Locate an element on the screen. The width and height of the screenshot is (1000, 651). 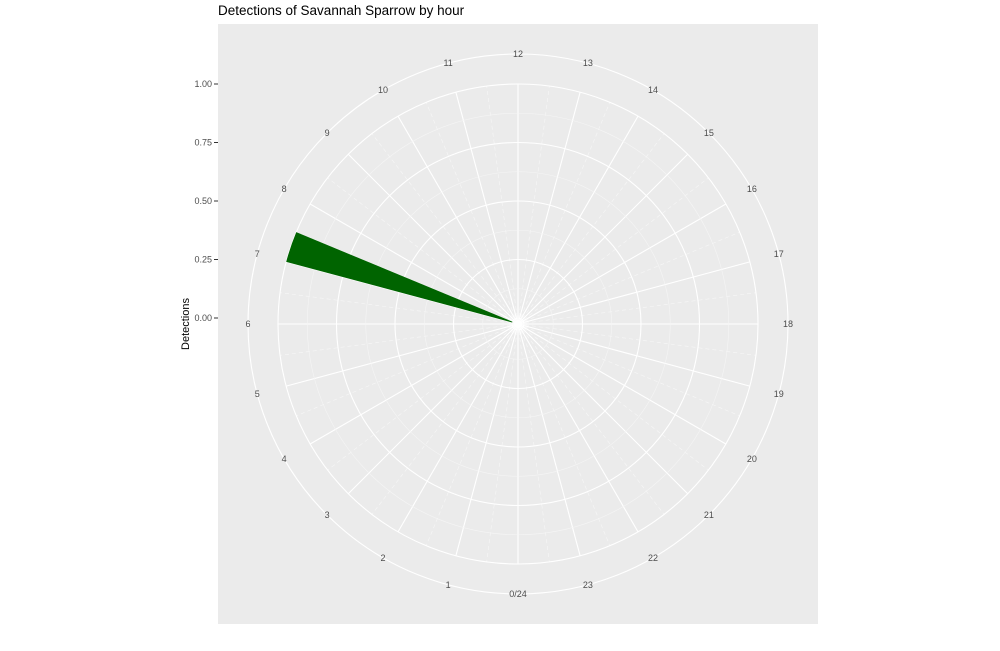
major-ring is located at coordinates (518, 324).